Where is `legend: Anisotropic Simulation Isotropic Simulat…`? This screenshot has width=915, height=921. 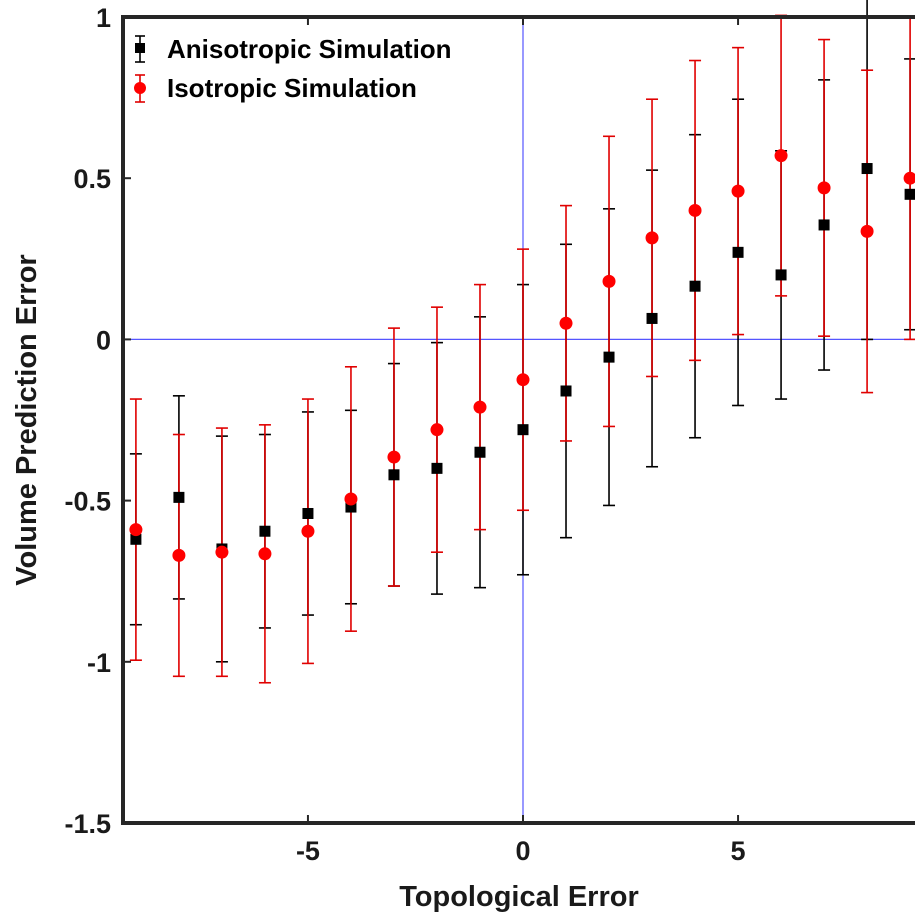
legend: Anisotropic Simulation Isotropic Simulat… is located at coordinates (293, 68).